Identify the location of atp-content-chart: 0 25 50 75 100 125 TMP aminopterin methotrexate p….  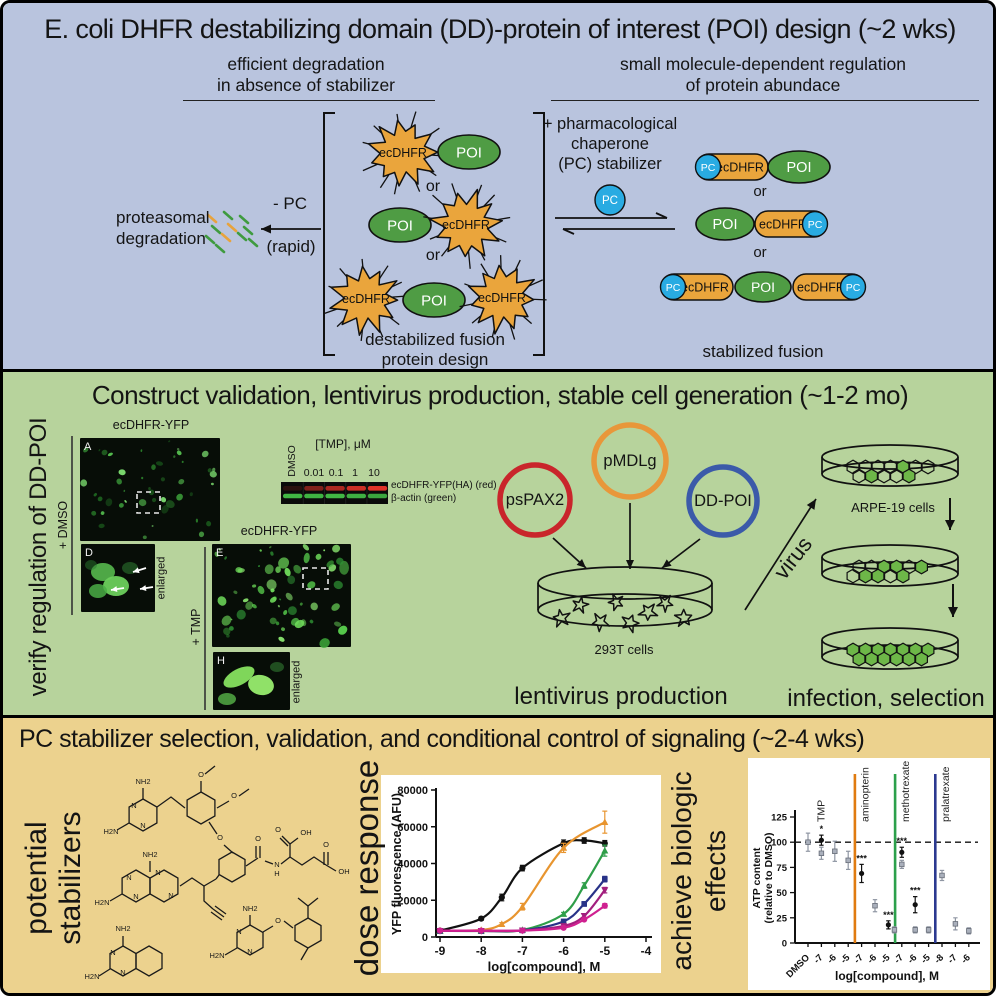
(865, 872).